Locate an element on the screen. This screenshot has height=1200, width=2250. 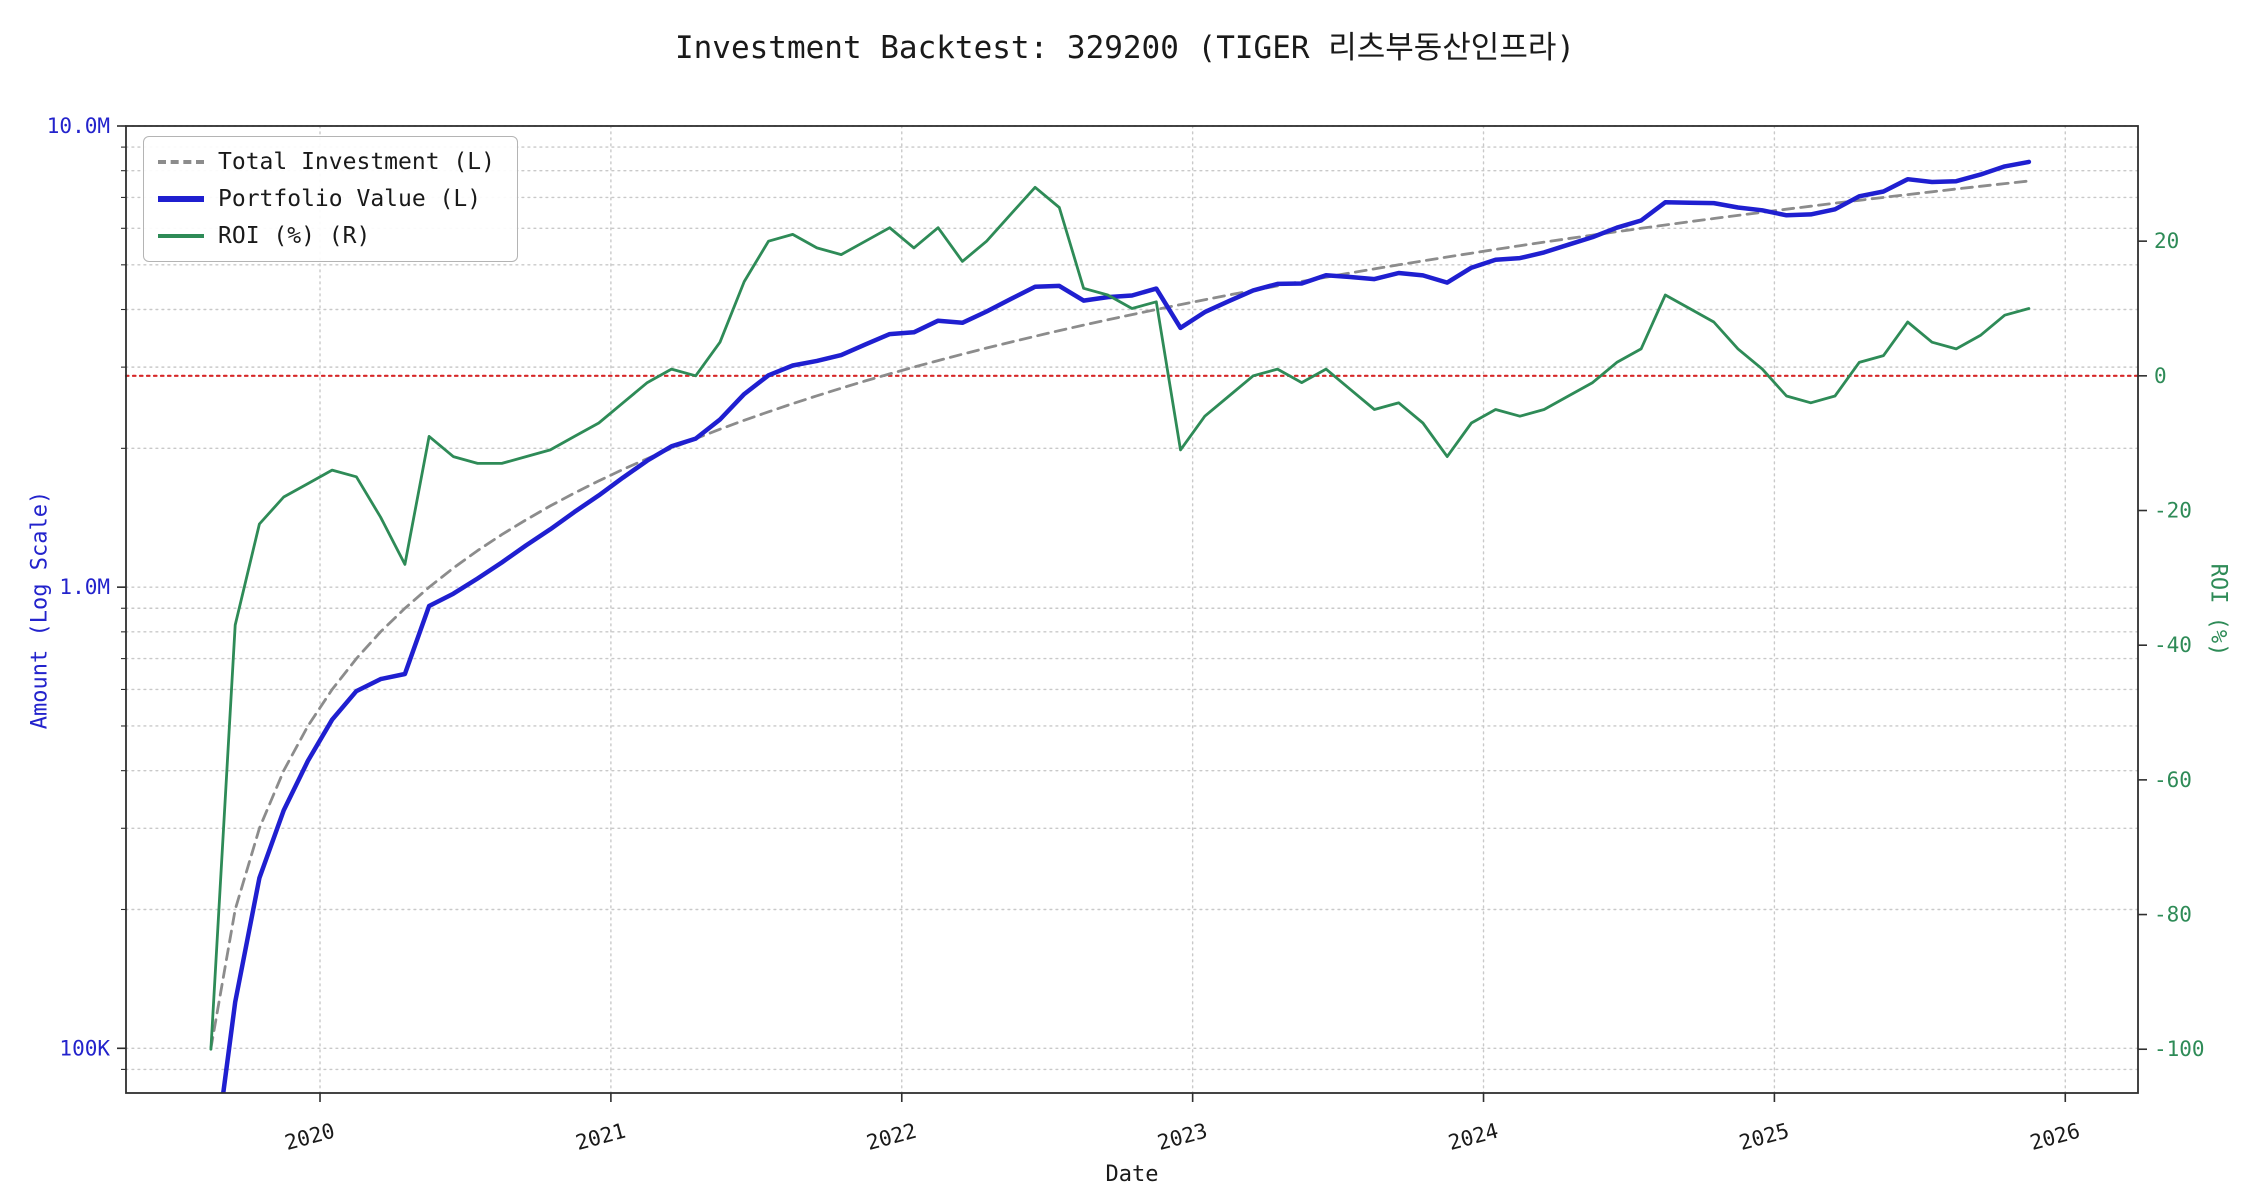
legend-label: ROI (%) (R) is located at coordinates (294, 236).